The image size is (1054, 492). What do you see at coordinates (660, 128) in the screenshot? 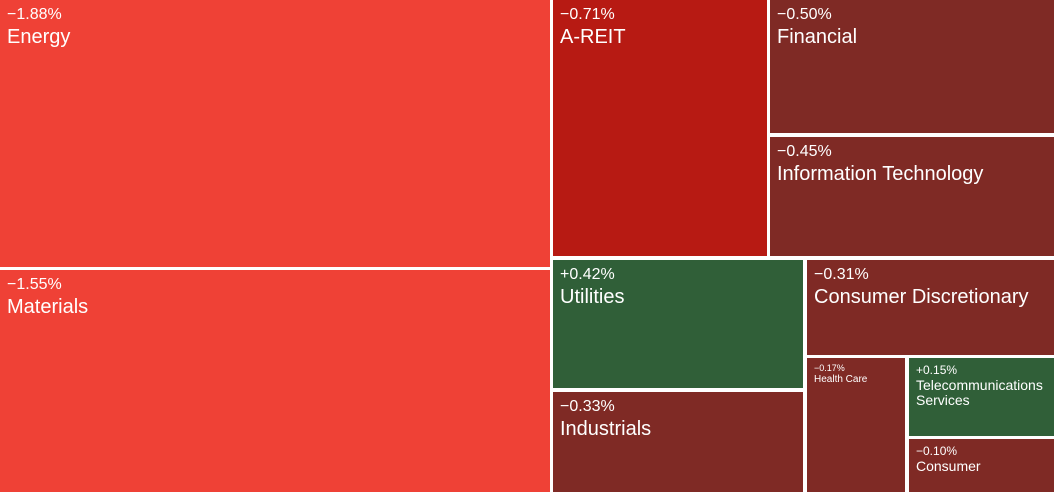
I see `tile-a-reit: −0.71% A-REIT` at bounding box center [660, 128].